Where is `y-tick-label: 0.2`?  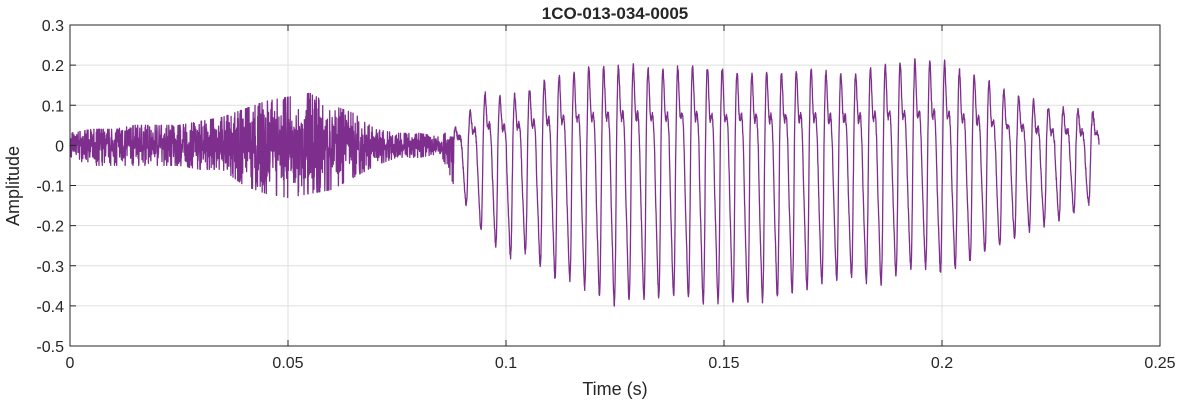
y-tick-label: 0.2 is located at coordinates (53, 66).